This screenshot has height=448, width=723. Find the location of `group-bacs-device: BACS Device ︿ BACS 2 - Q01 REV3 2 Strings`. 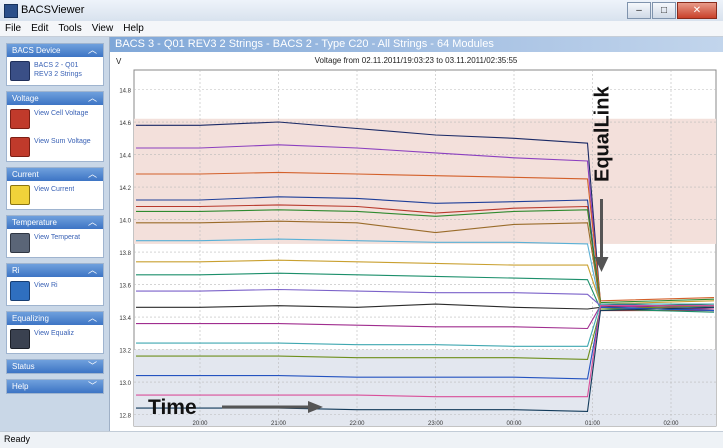

group-bacs-device: BACS Device ︿ BACS 2 - Q01 REV3 2 Strings is located at coordinates (55, 64).